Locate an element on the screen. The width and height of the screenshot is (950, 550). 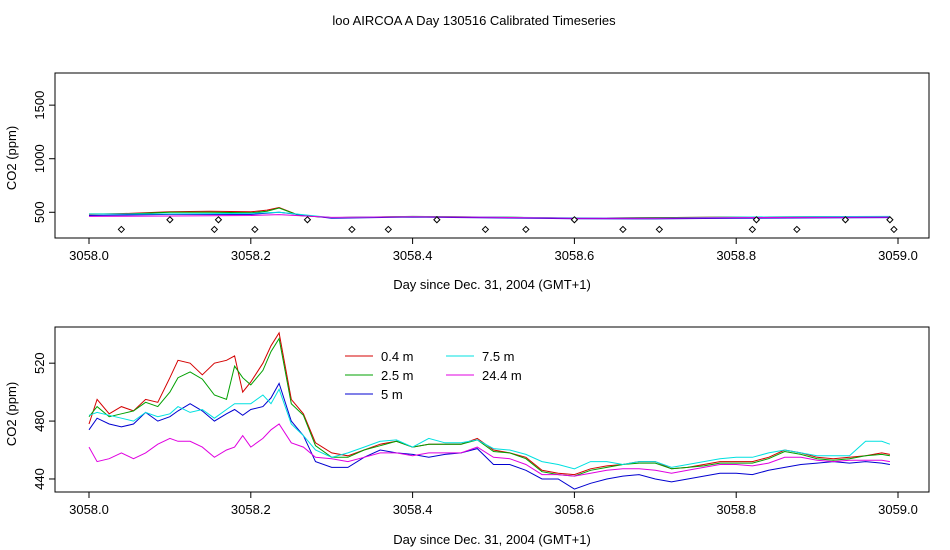
series-line-24-4-m is located at coordinates (489, 450).